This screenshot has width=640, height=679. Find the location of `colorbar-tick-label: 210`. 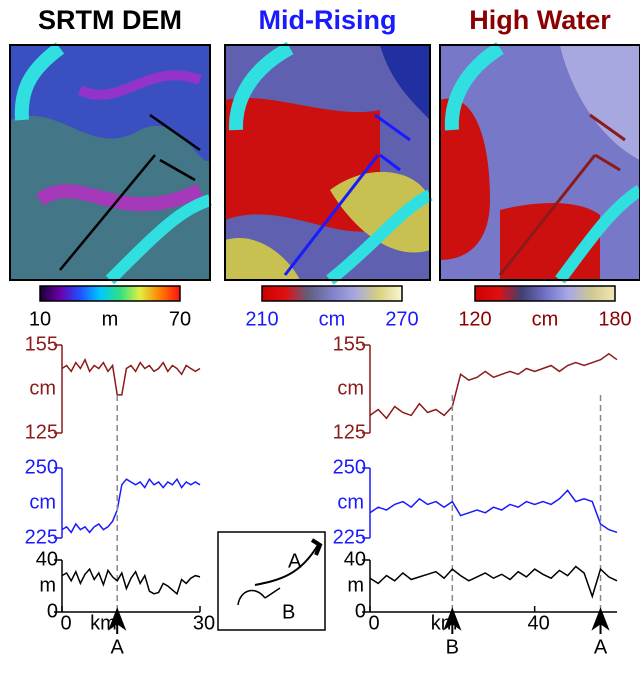

colorbar-tick-label: 210 is located at coordinates (261, 319).